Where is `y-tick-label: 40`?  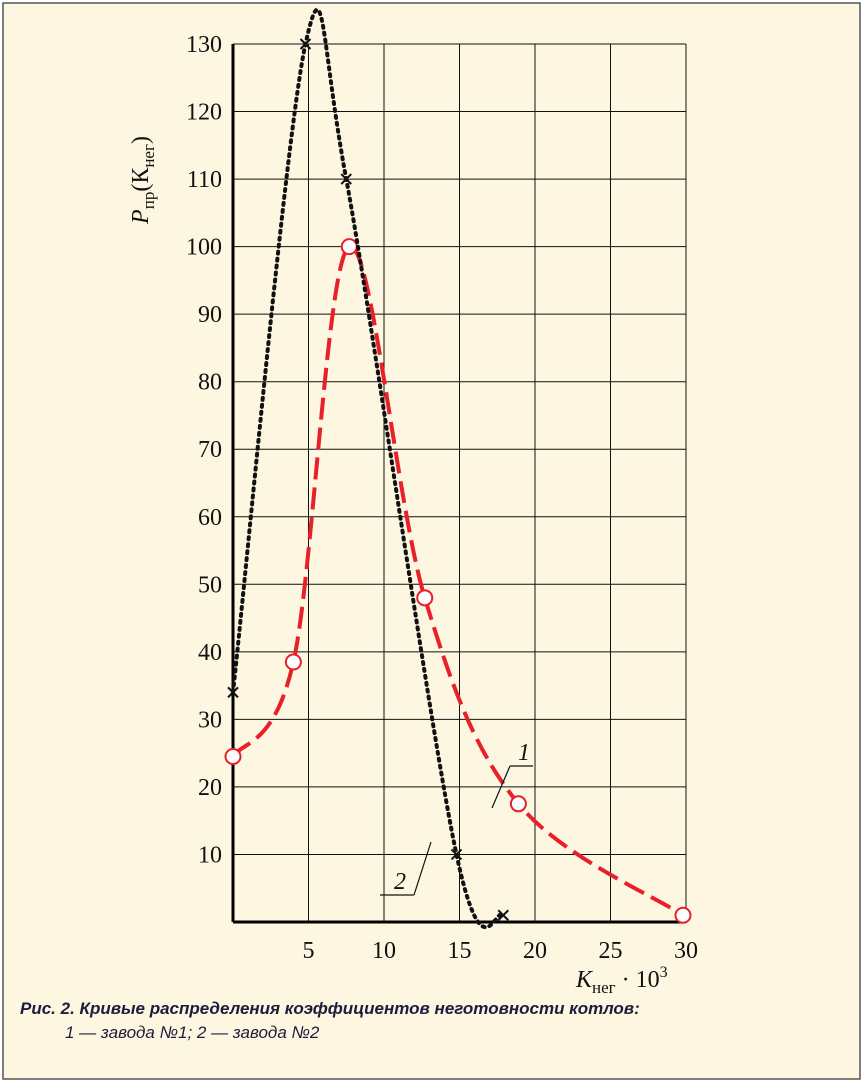 y-tick-label: 40 is located at coordinates (210, 653).